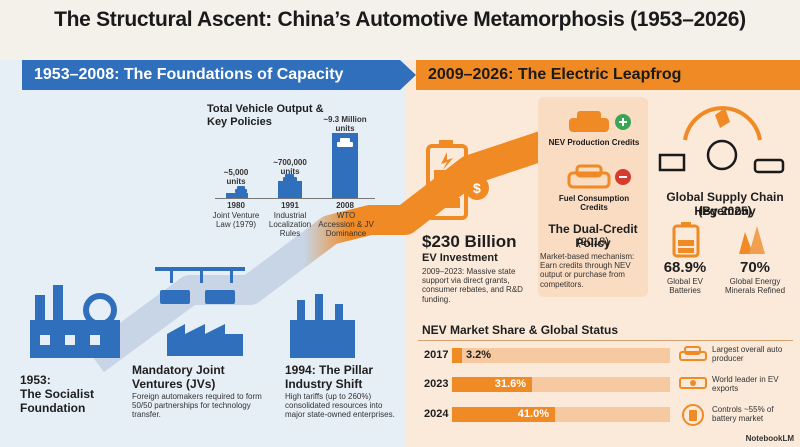  I want to click on status-2024: Controls ~55% of battery market, so click(743, 414).